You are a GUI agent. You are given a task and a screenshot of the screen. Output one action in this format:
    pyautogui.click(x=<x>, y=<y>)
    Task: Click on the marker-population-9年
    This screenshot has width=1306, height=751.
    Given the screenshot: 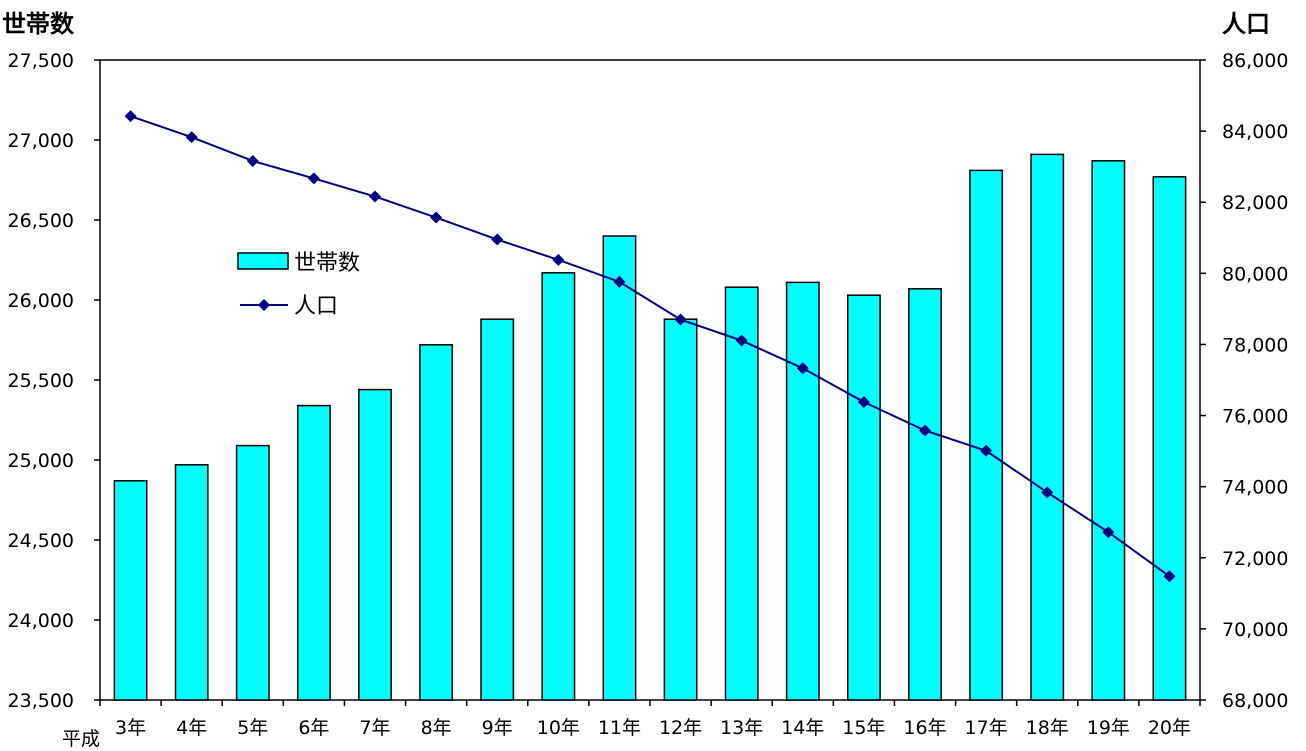 What is the action you would take?
    pyautogui.click(x=497, y=239)
    